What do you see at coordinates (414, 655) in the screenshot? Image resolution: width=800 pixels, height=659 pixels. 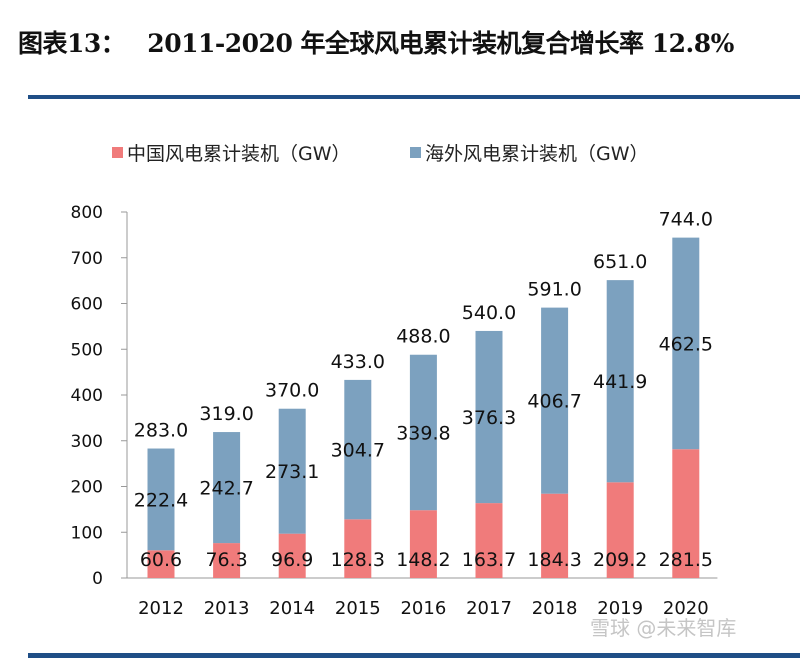 I see `bottom-divider` at bounding box center [414, 655].